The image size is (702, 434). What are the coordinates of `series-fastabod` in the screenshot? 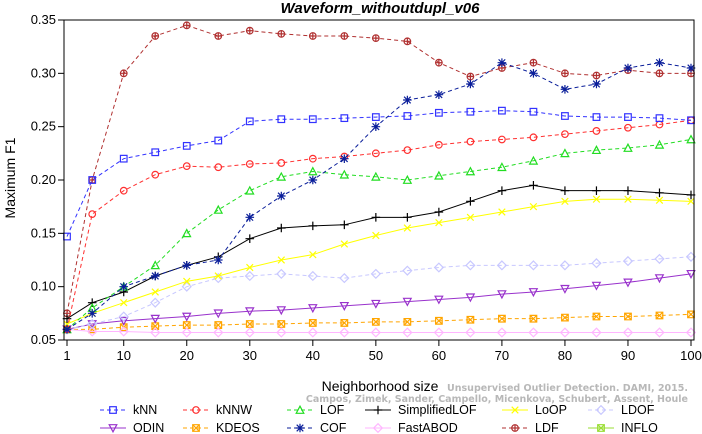 It's located at (379, 331).